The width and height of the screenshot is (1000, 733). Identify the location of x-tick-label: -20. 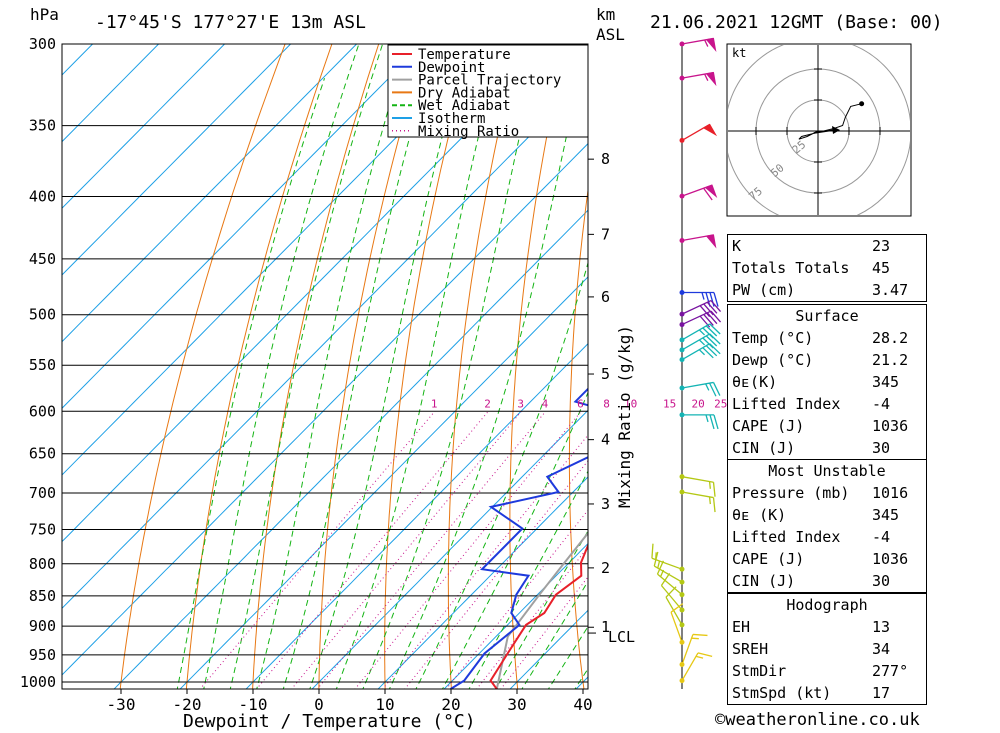
(187, 704).